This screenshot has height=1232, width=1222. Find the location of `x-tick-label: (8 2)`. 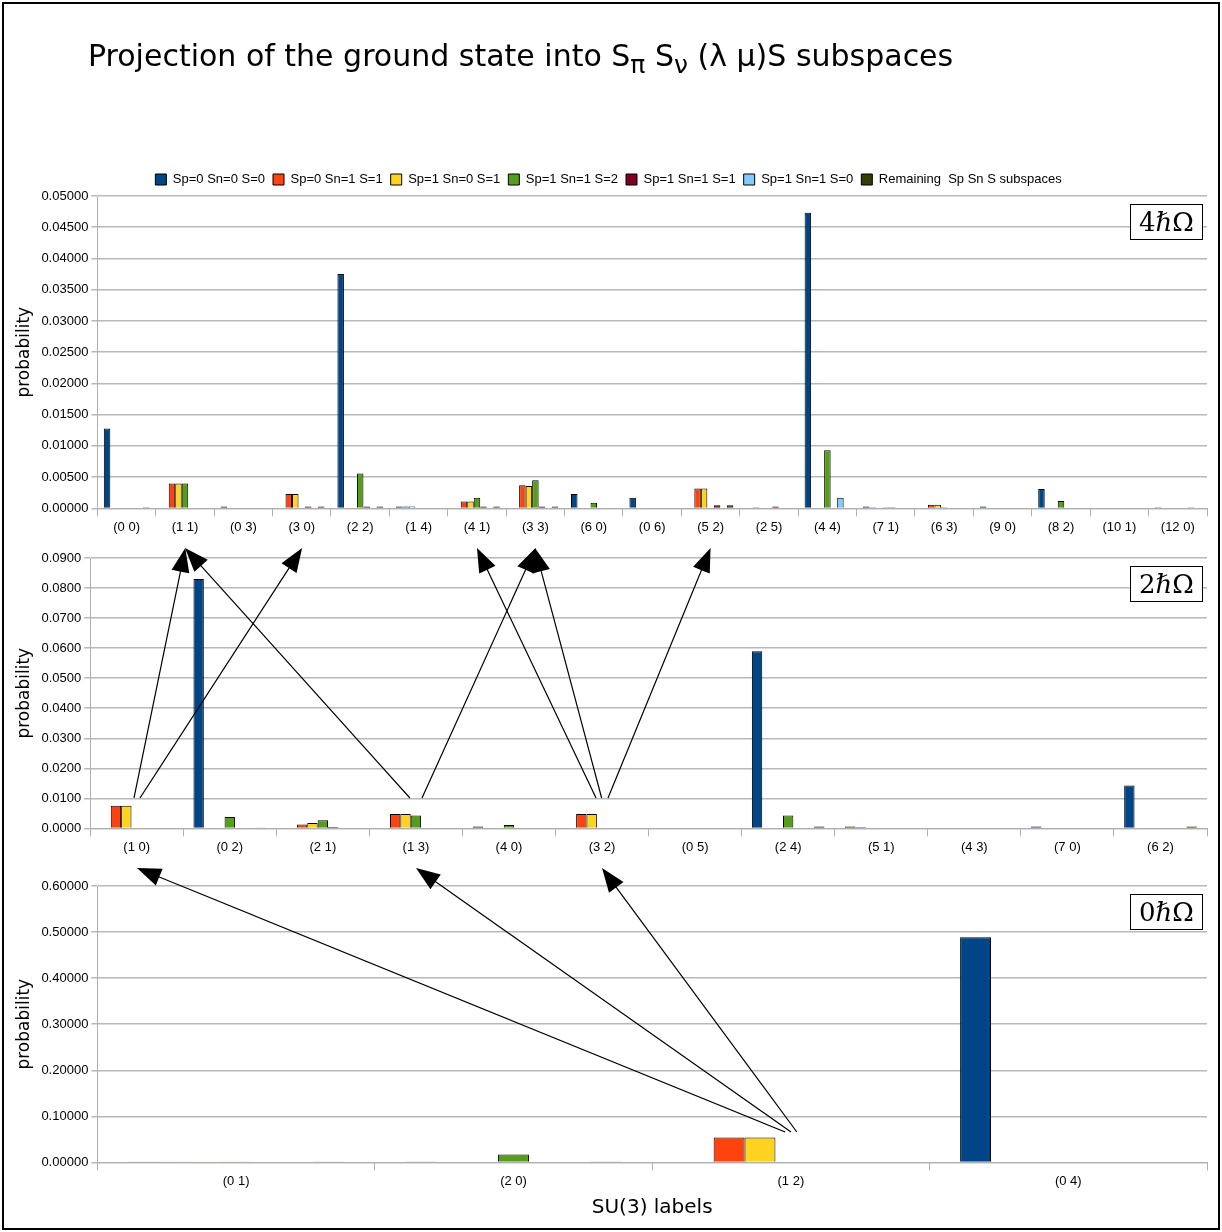

x-tick-label: (8 2) is located at coordinates (1061, 526).